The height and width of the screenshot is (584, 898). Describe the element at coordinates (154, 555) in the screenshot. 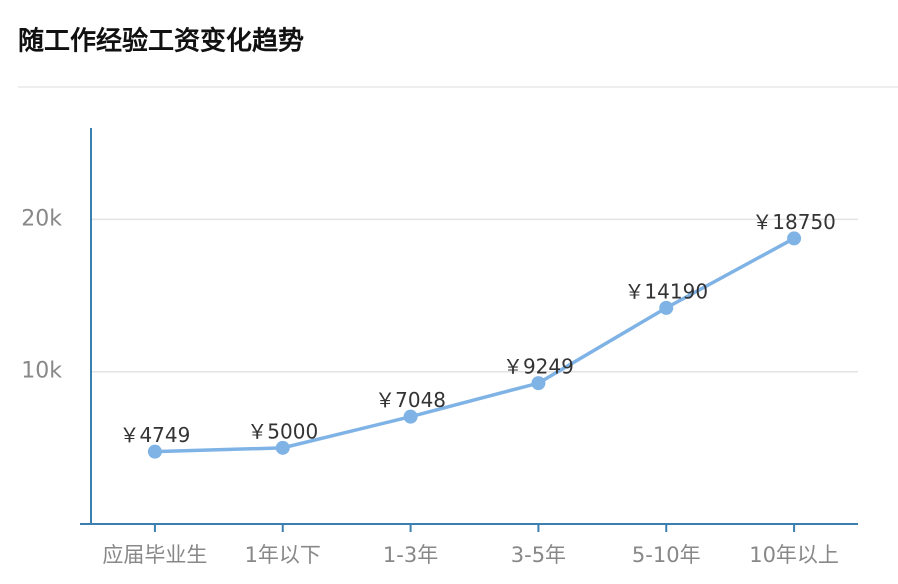

I see `x-tick-label: 应届毕业生` at that location.